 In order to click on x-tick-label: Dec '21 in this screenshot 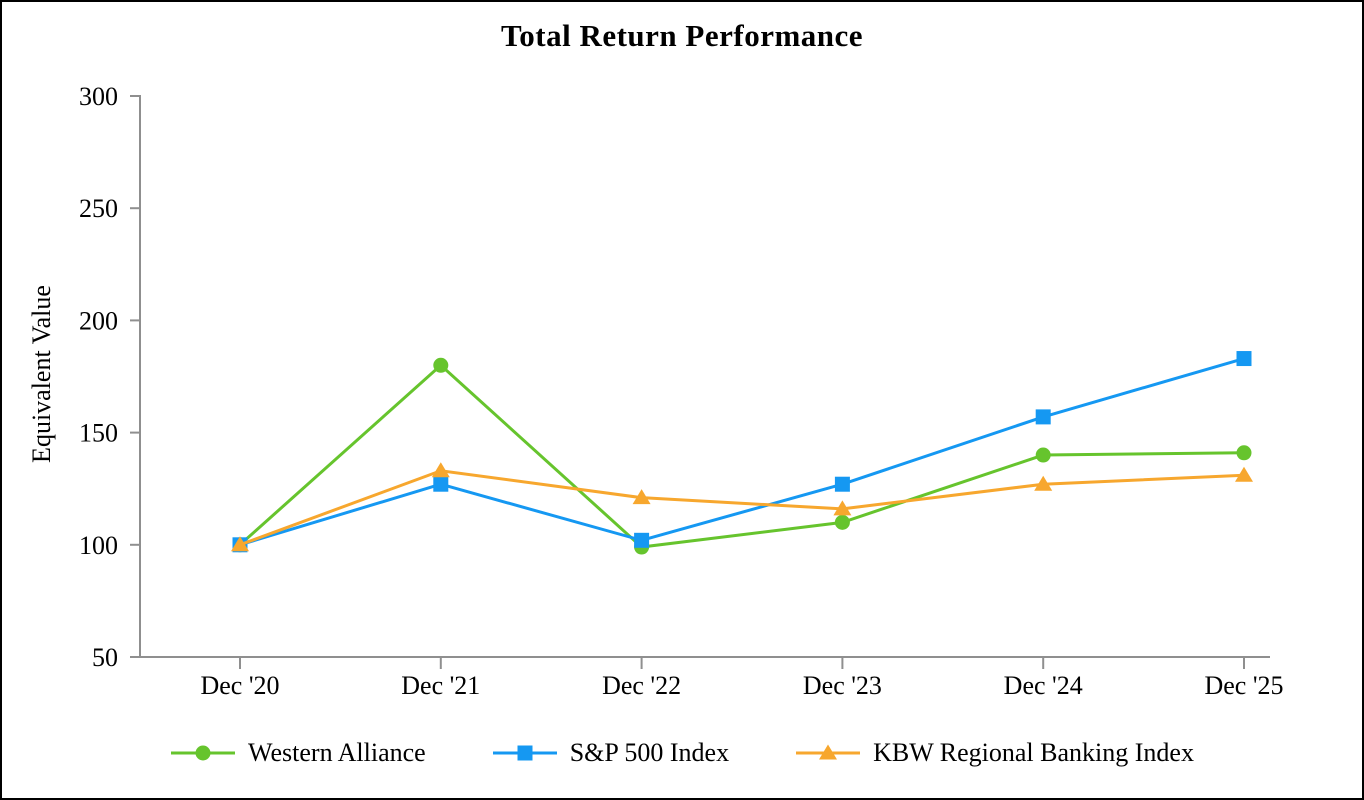, I will do `click(440, 685)`.